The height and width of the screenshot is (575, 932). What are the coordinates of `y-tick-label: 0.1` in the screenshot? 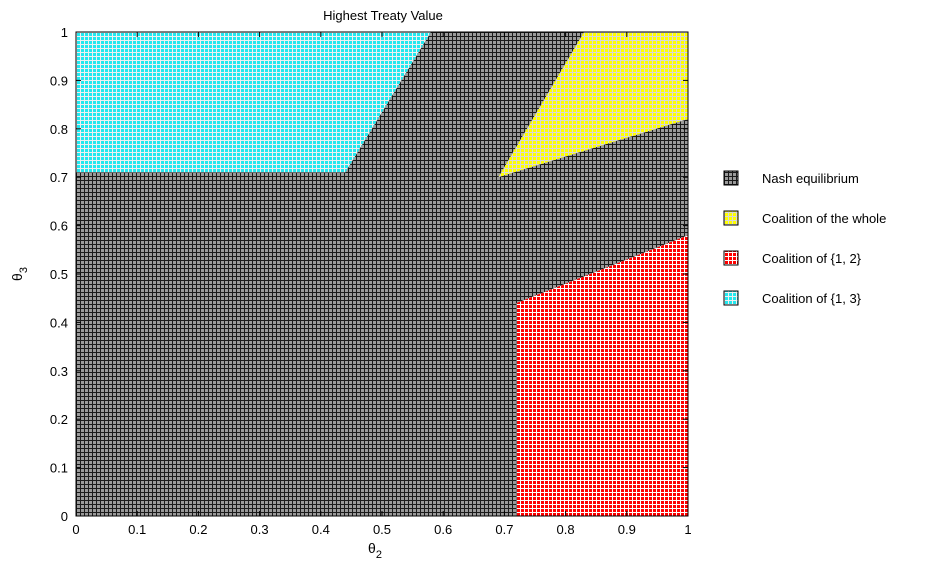 It's located at (59, 468).